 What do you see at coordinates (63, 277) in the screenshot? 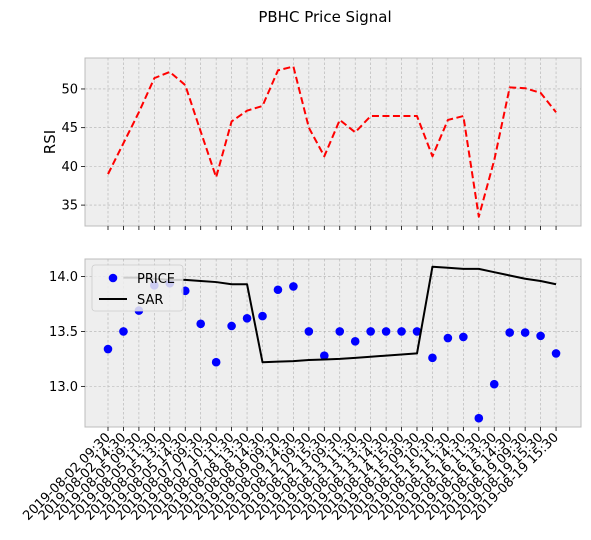
I see `y-tick-label: 14.0` at bounding box center [63, 277].